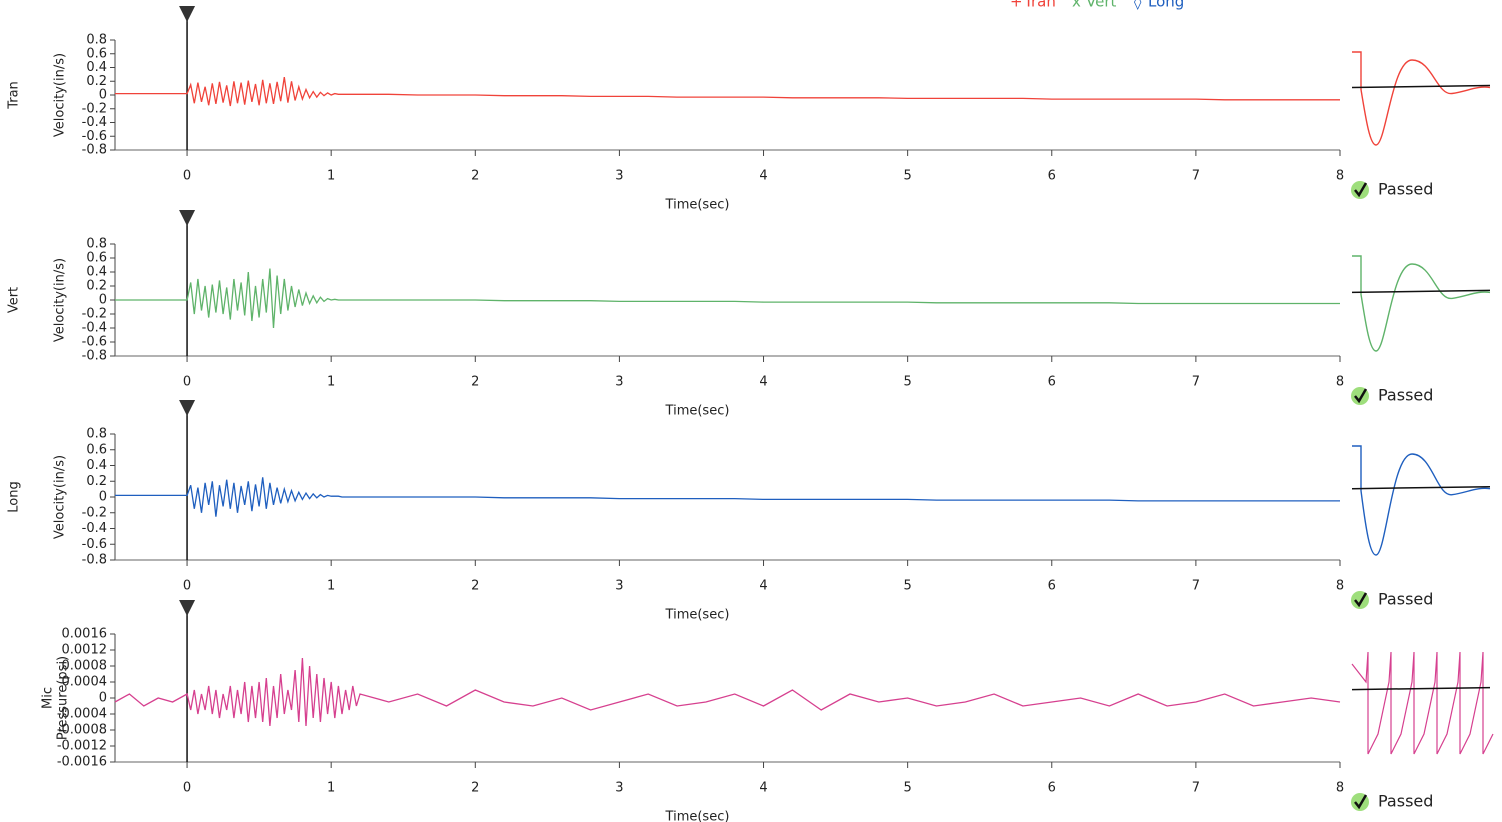 This screenshot has height=822, width=1502. Describe the element at coordinates (14, 496) in the screenshot. I see `channel-label: Long` at that location.